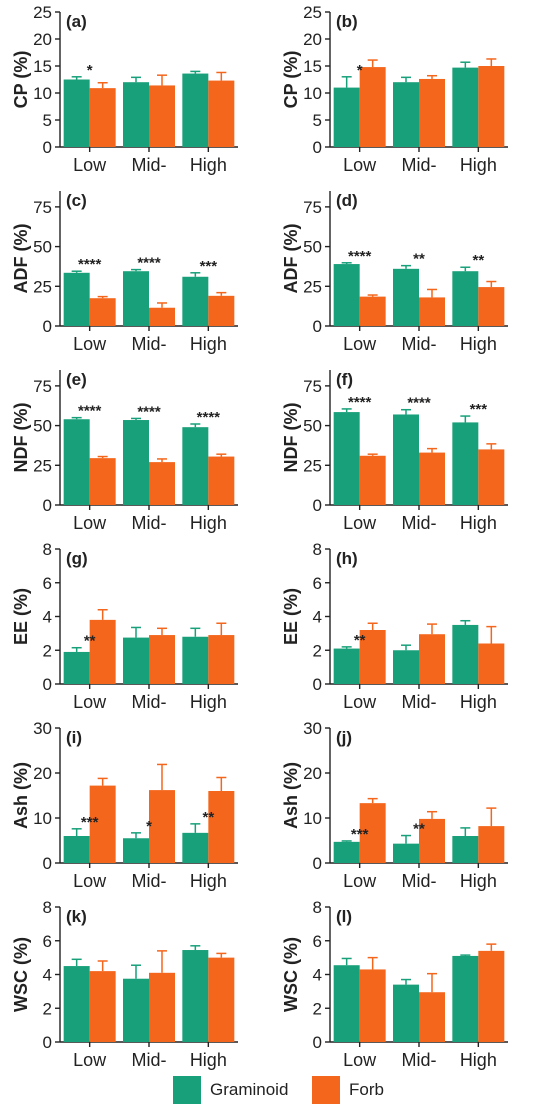  I want to click on legend: Graminoid Forb, so click(275, 1088).